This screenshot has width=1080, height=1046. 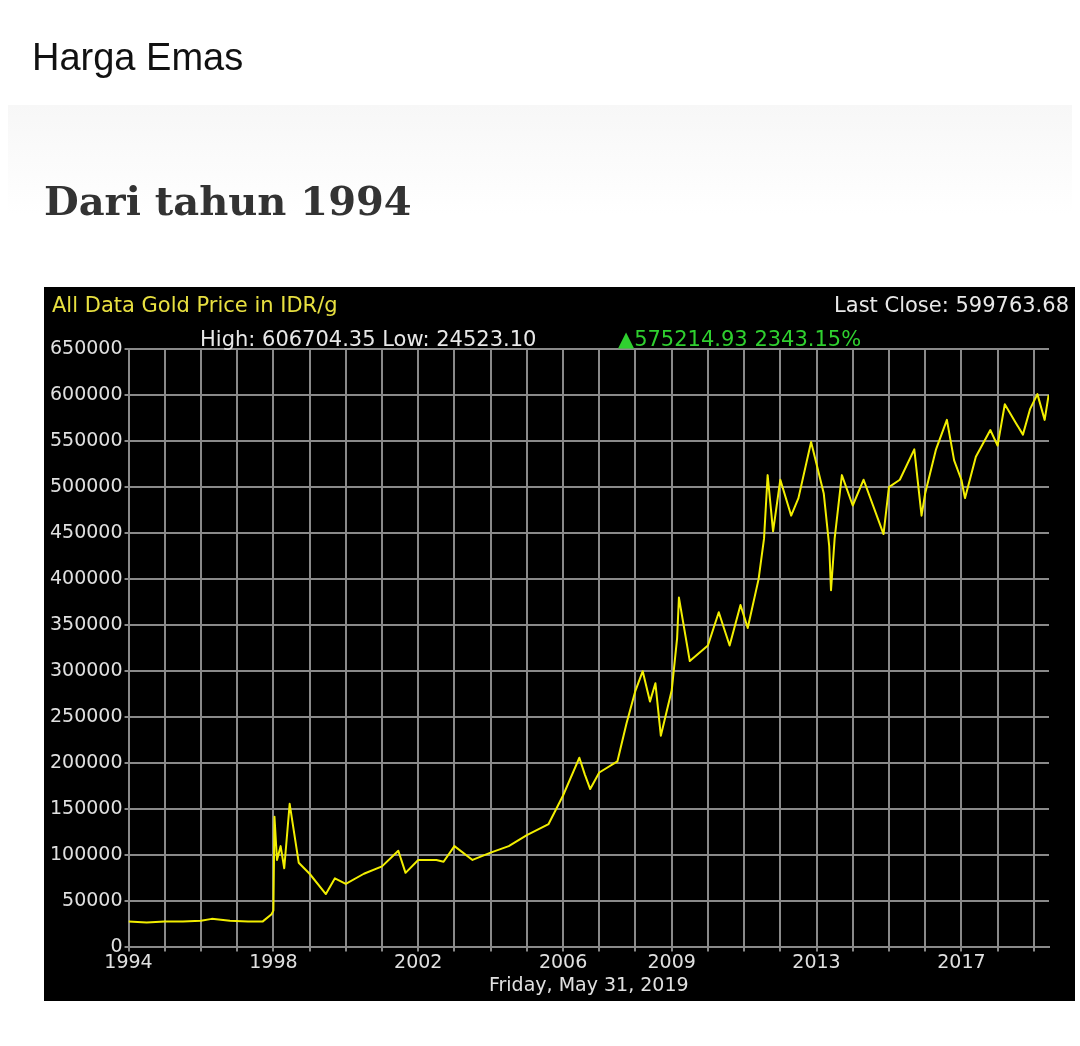 I want to click on y-tick-label: 450000, so click(x=86, y=531).